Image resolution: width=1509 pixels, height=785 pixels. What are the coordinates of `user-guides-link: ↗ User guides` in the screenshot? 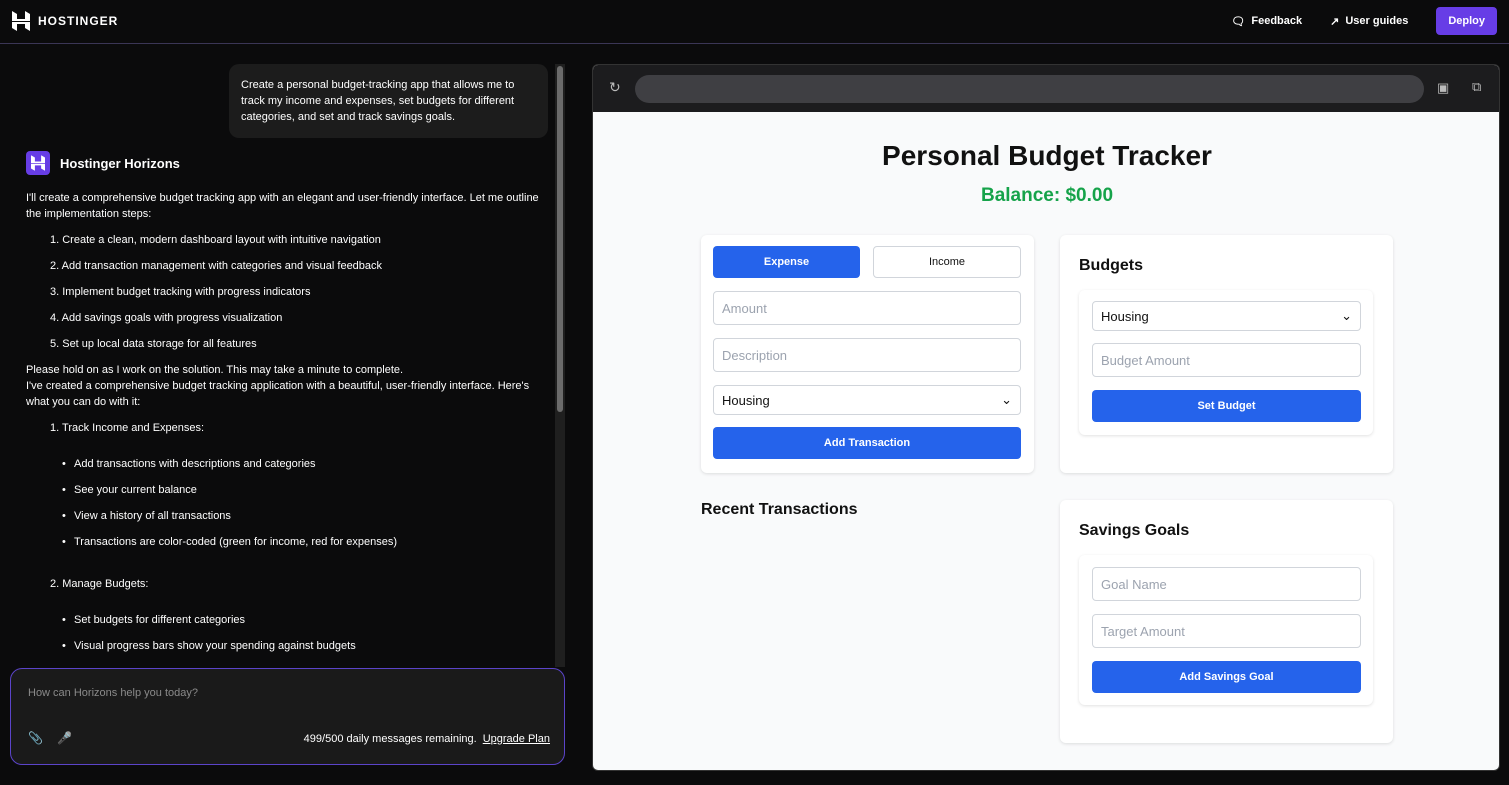 It's located at (1369, 21).